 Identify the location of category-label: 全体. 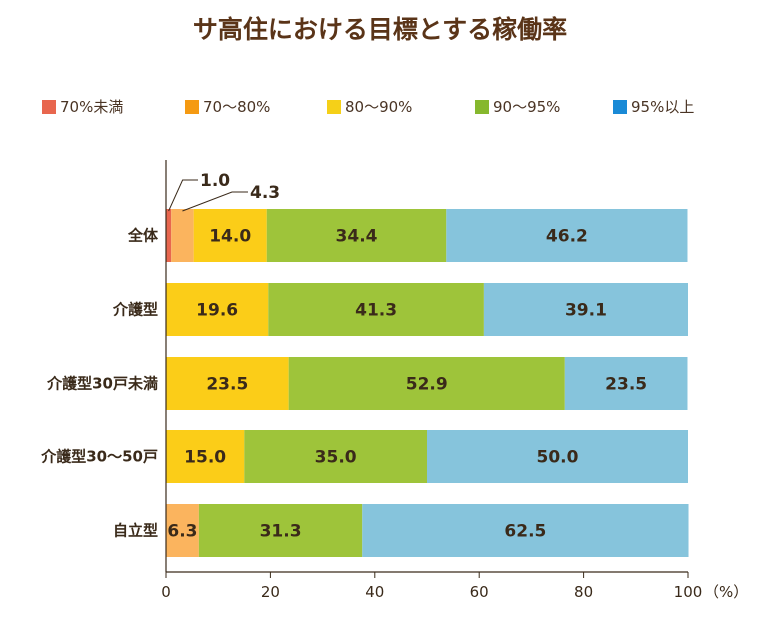
(143, 236).